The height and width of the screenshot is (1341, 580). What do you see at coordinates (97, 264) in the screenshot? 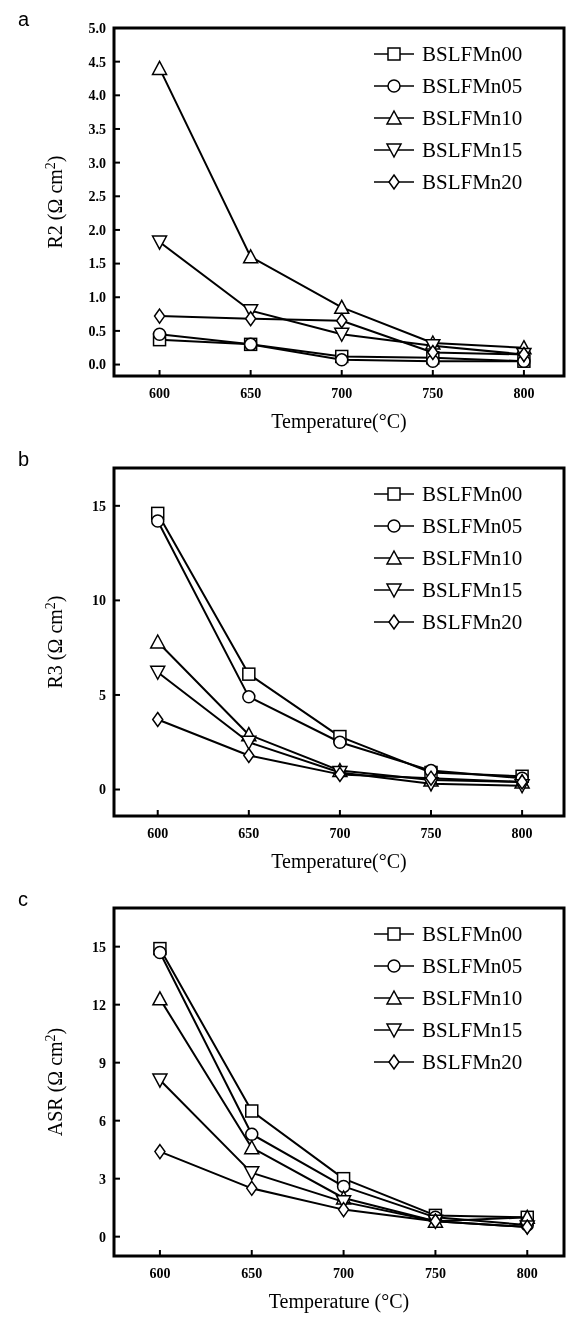
I see `y-tick-label: 1.5` at bounding box center [97, 264].